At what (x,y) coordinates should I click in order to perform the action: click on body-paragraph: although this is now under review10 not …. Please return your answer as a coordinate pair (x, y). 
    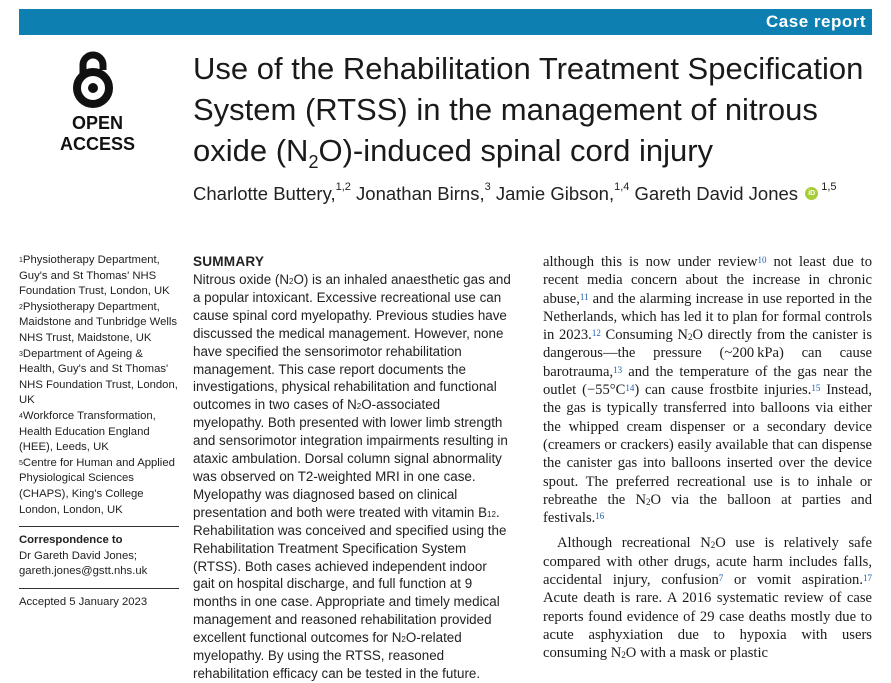
    Looking at the image, I should click on (708, 390).